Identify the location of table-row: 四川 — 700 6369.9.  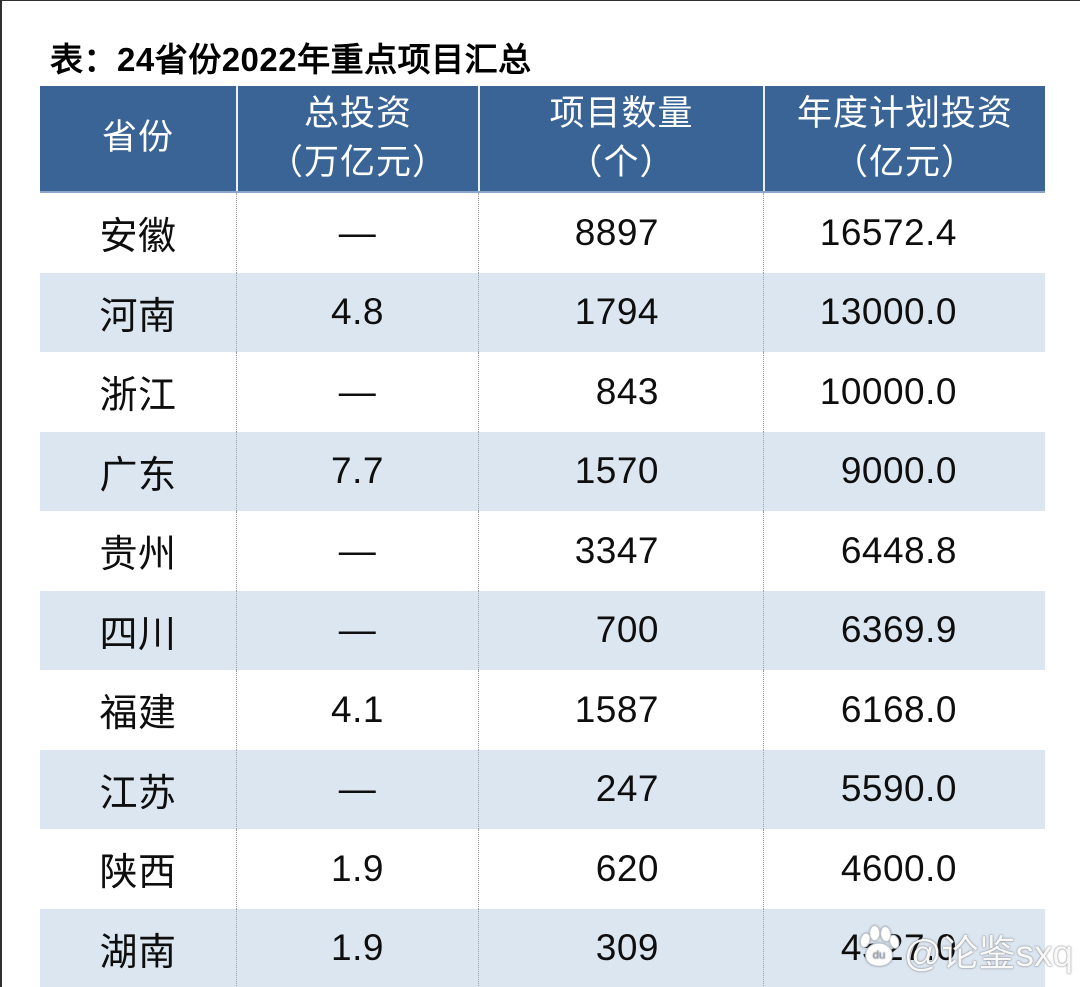
(542, 630).